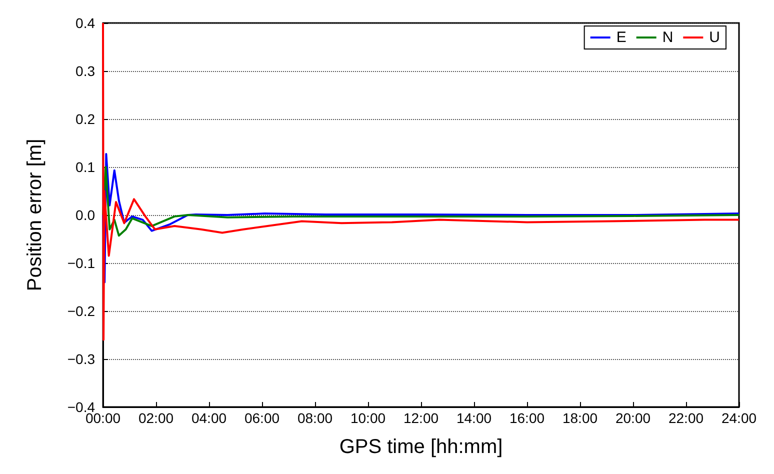  Describe the element at coordinates (35, 215) in the screenshot. I see `y-axis-title: Position error [m]` at that location.